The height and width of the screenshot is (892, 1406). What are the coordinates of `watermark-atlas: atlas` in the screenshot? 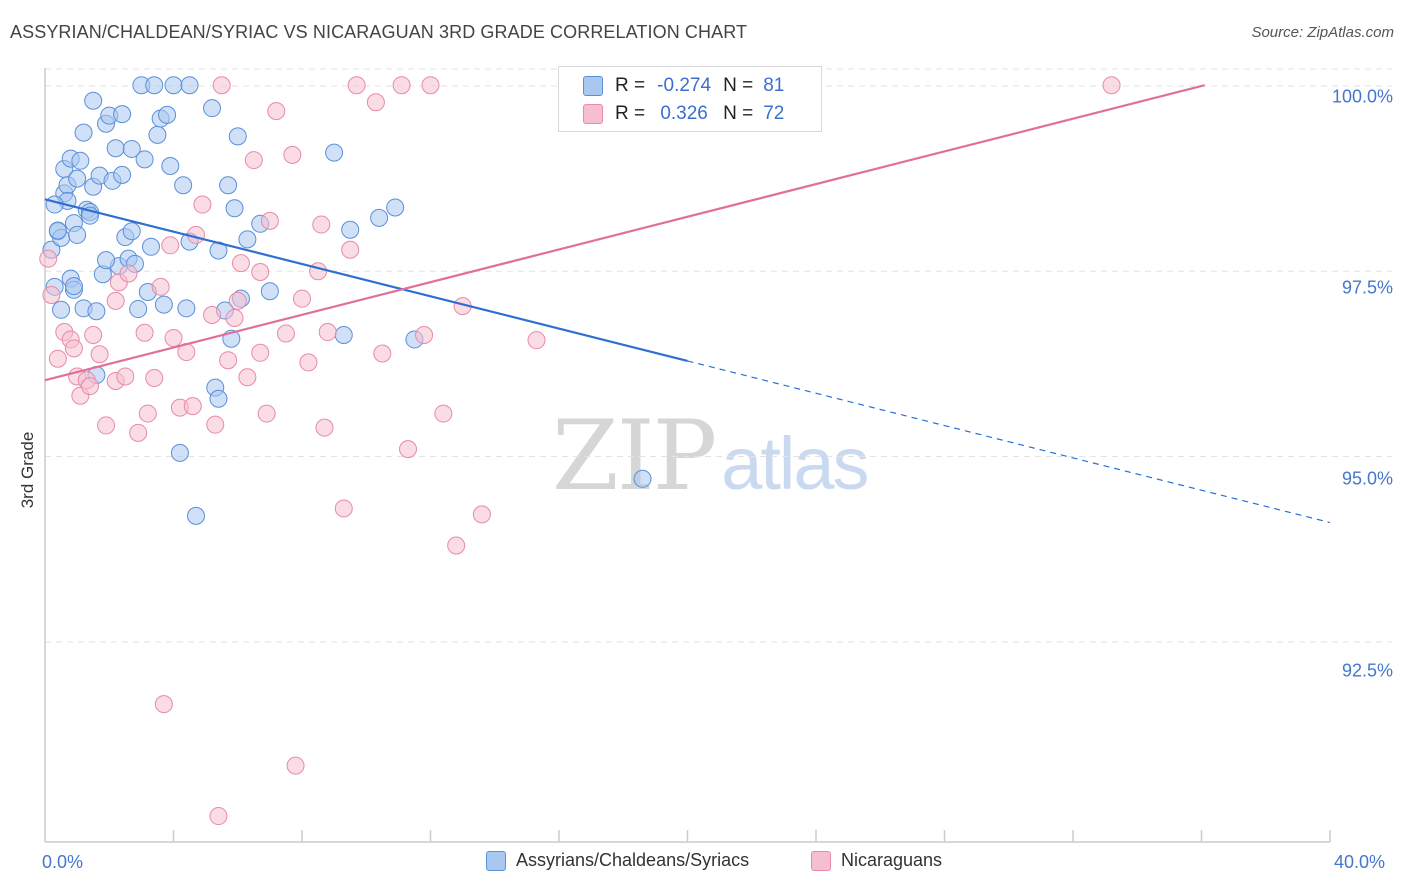 It's located at (795, 463).